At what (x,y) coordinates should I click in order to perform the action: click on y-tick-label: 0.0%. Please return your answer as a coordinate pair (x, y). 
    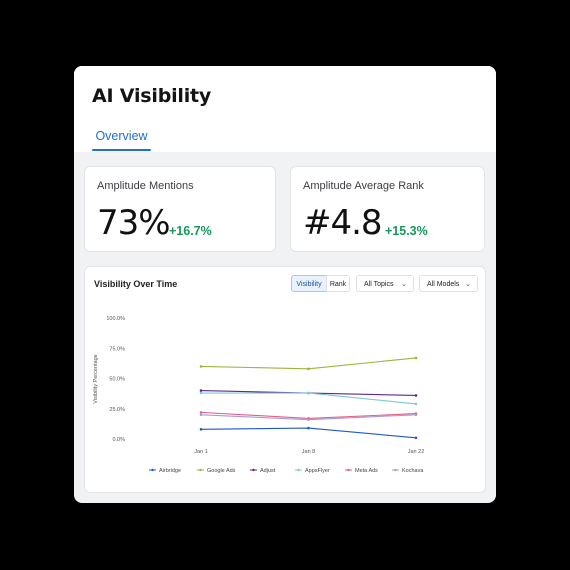
    Looking at the image, I should click on (118, 440).